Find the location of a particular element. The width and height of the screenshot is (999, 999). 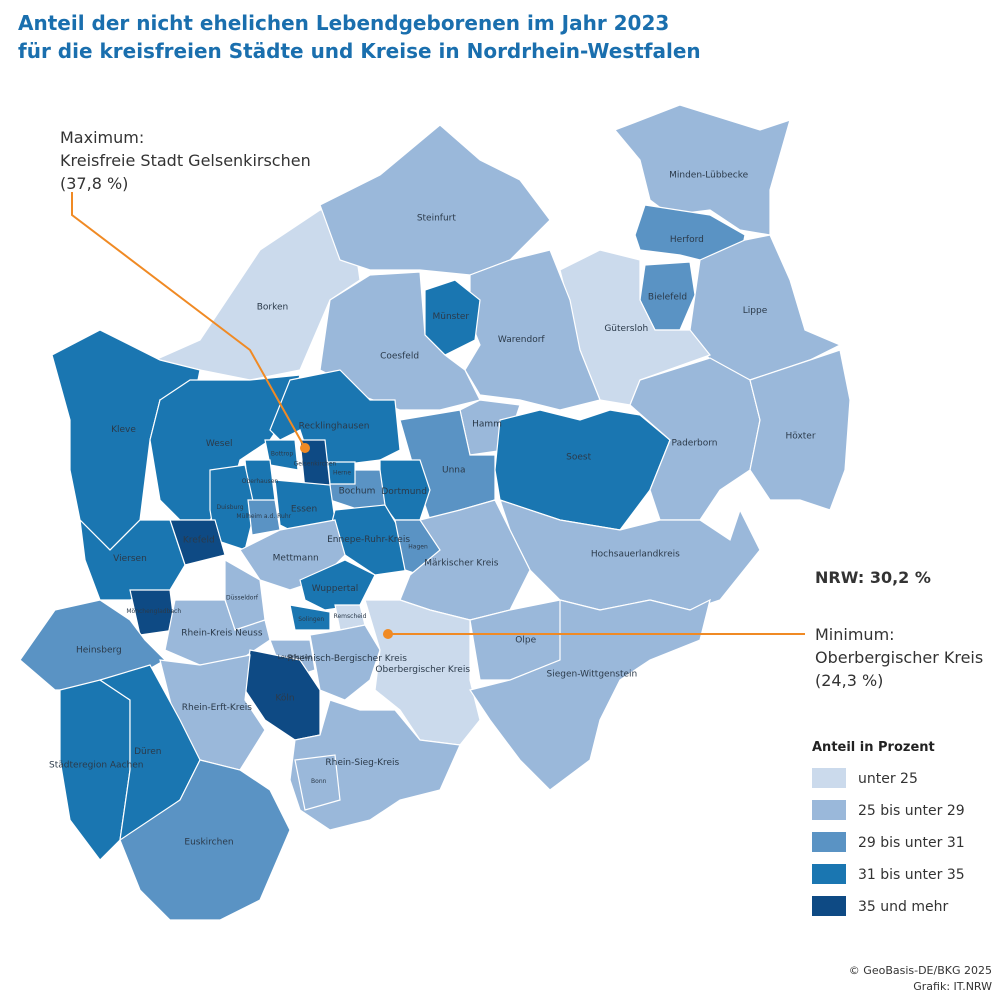

region-label: Oberhausen is located at coordinates (260, 481).